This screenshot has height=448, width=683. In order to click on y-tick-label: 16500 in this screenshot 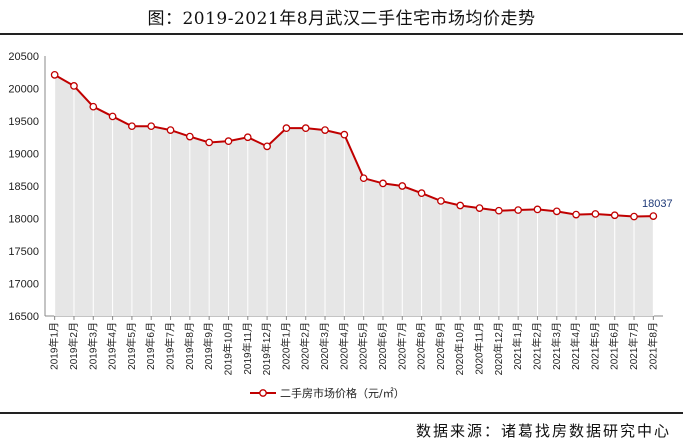, I will do `click(23, 317)`.